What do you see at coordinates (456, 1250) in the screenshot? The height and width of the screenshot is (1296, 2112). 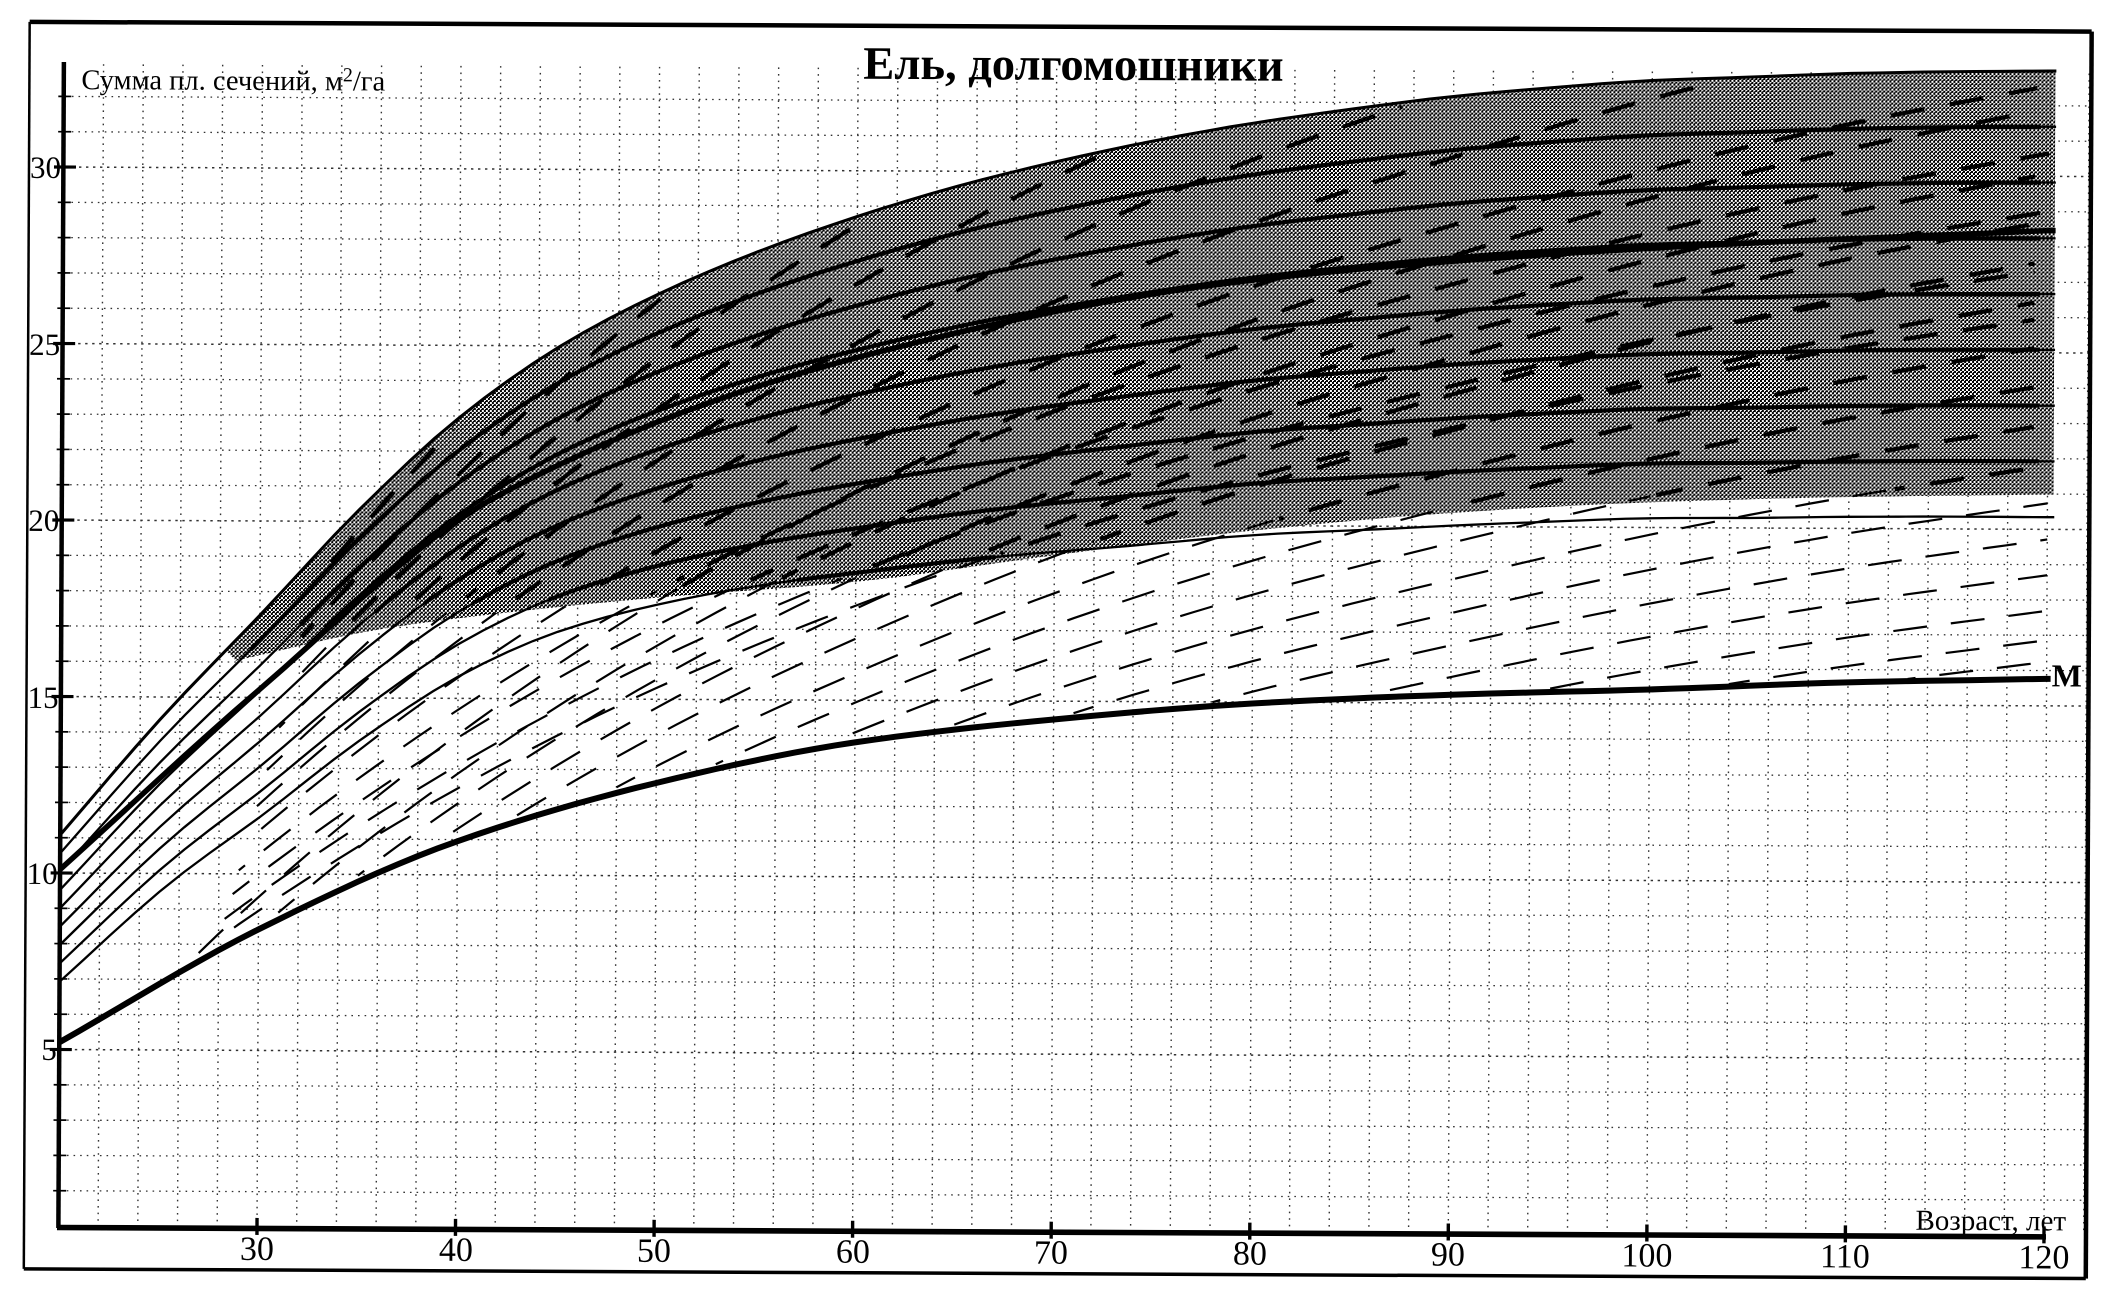 I see `svg-text: 40` at bounding box center [456, 1250].